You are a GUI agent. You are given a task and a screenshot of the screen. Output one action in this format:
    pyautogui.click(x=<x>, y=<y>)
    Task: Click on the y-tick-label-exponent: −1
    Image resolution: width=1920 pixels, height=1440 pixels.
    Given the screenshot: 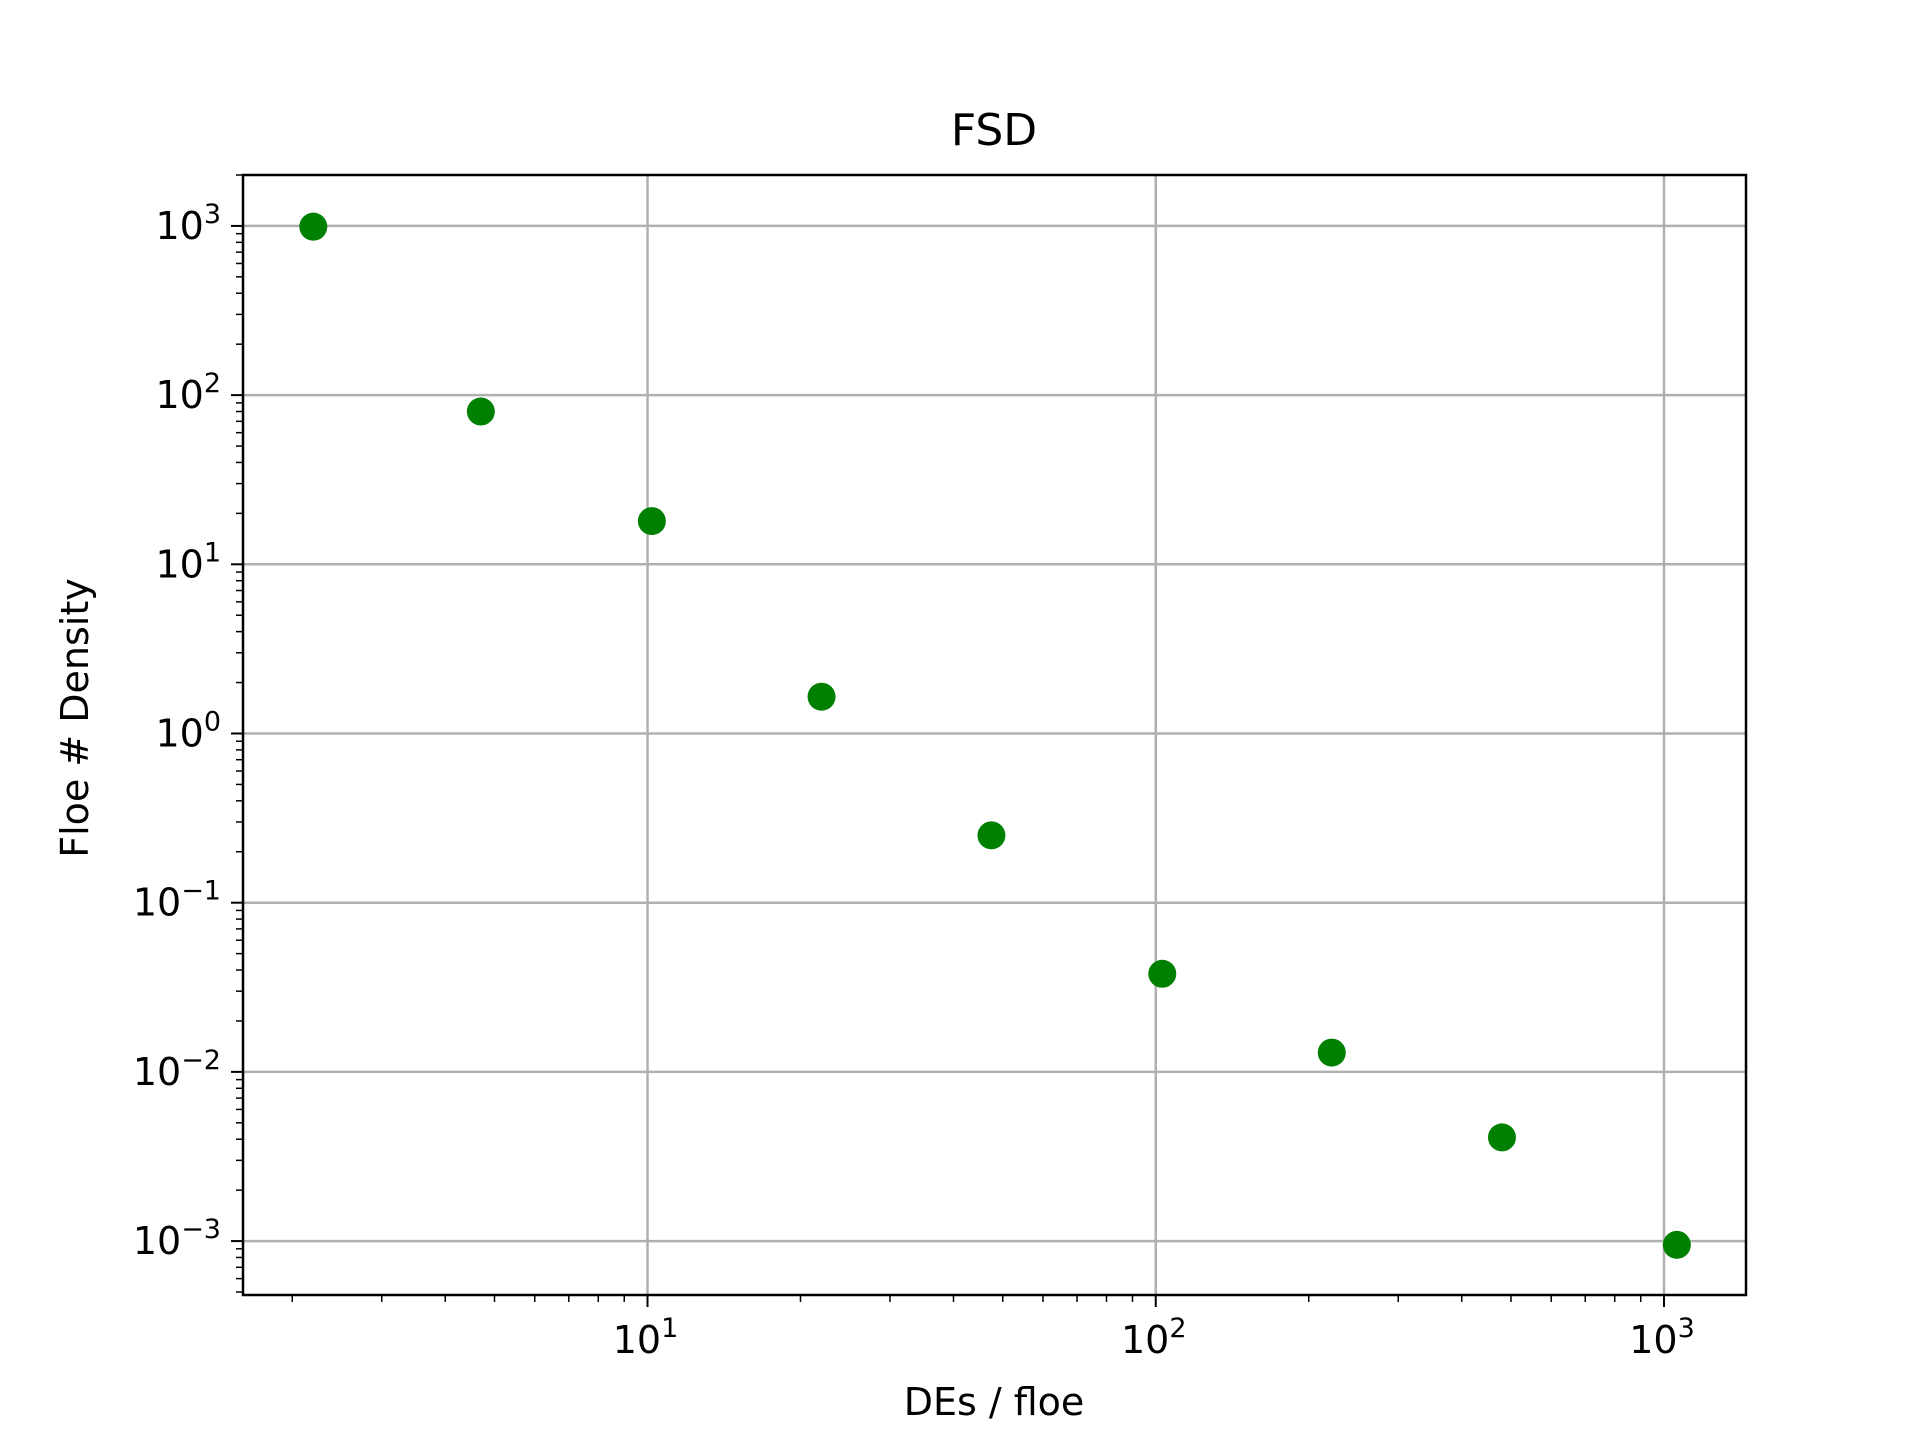 What is the action you would take?
    pyautogui.click(x=201, y=891)
    